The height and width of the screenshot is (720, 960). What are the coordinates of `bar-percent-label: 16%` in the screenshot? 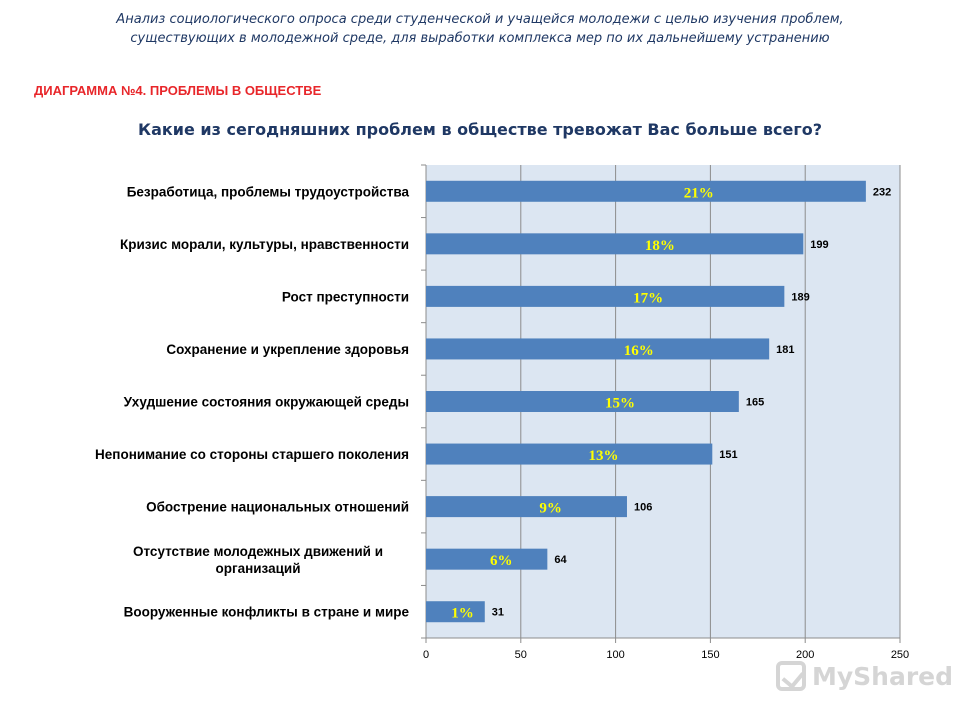 It's located at (639, 351).